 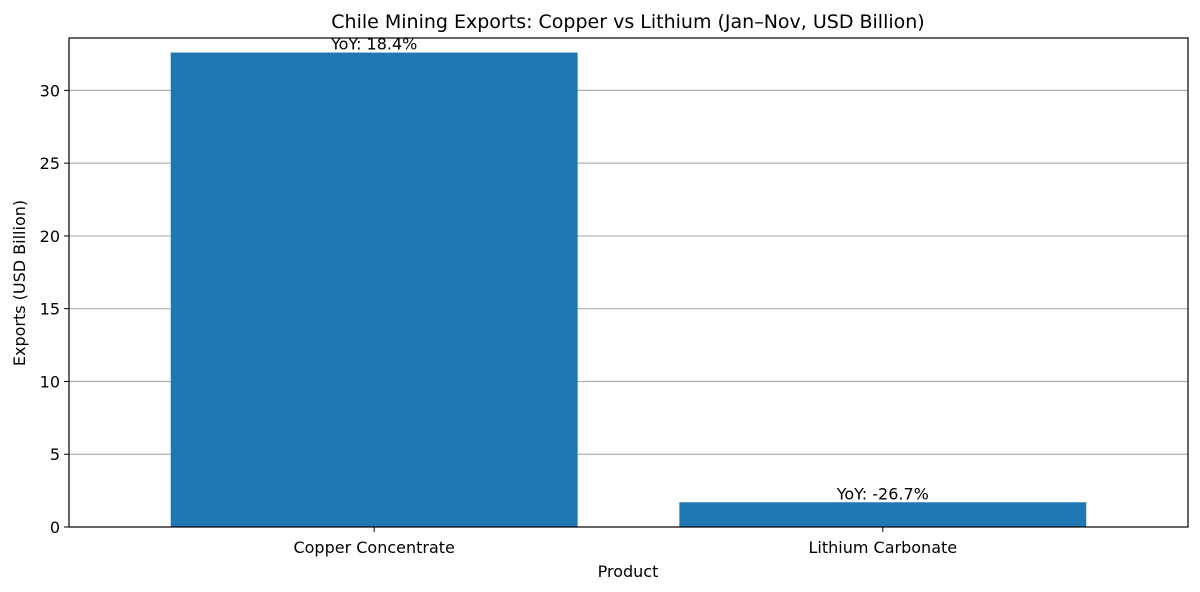 I want to click on y-tick-label: 0, so click(x=55, y=527).